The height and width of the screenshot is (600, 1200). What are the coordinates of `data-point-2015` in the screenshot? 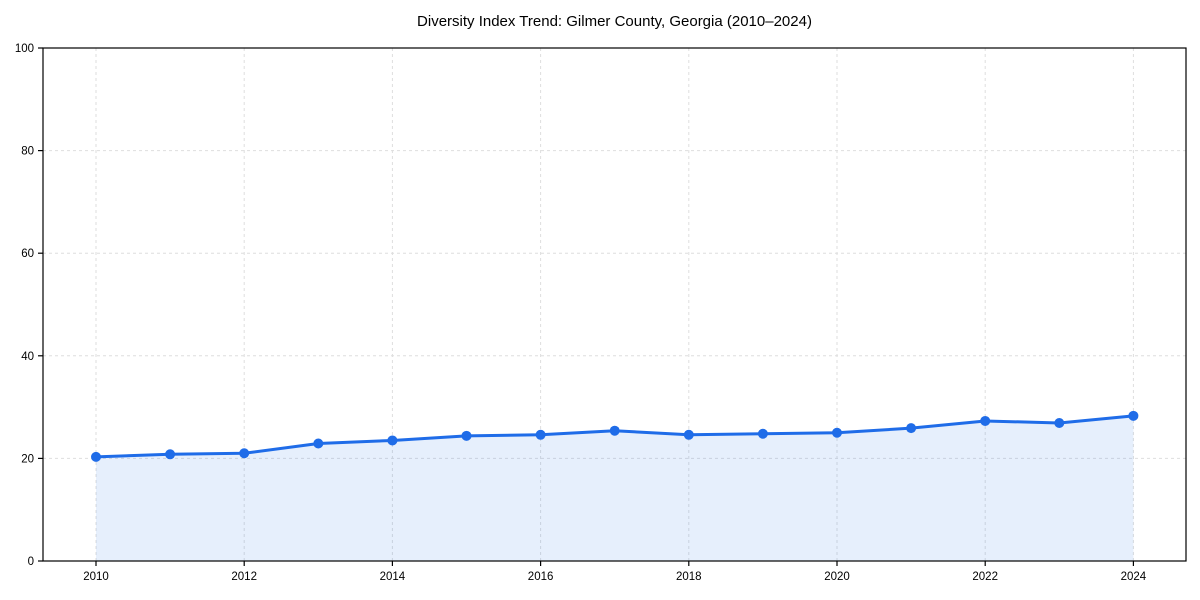 It's located at (466, 435).